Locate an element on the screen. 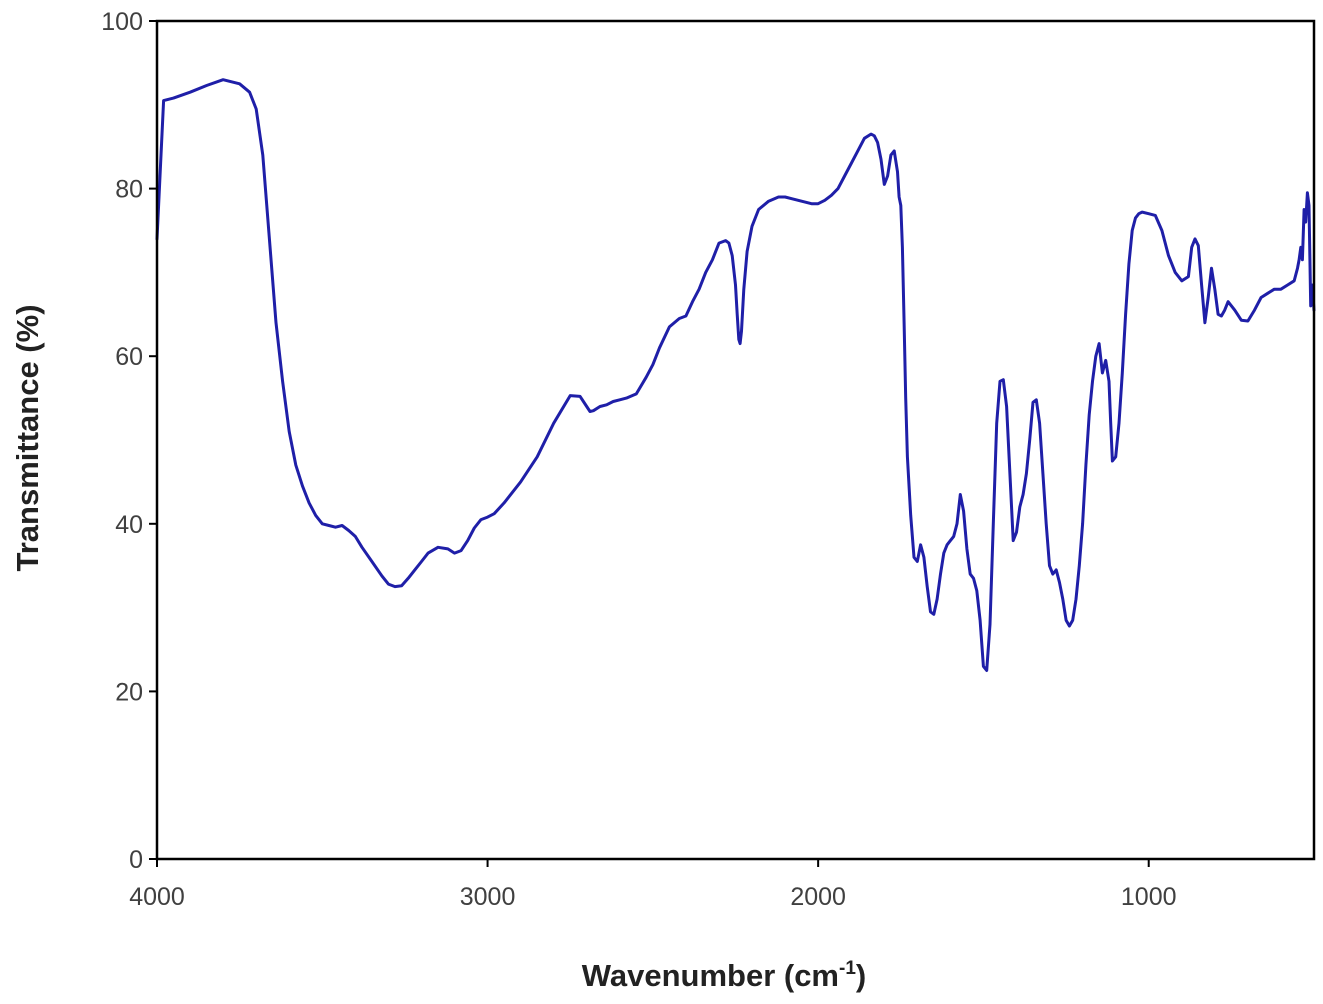 The image size is (1323, 1004). y-tick-label: 0 is located at coordinates (136, 860).